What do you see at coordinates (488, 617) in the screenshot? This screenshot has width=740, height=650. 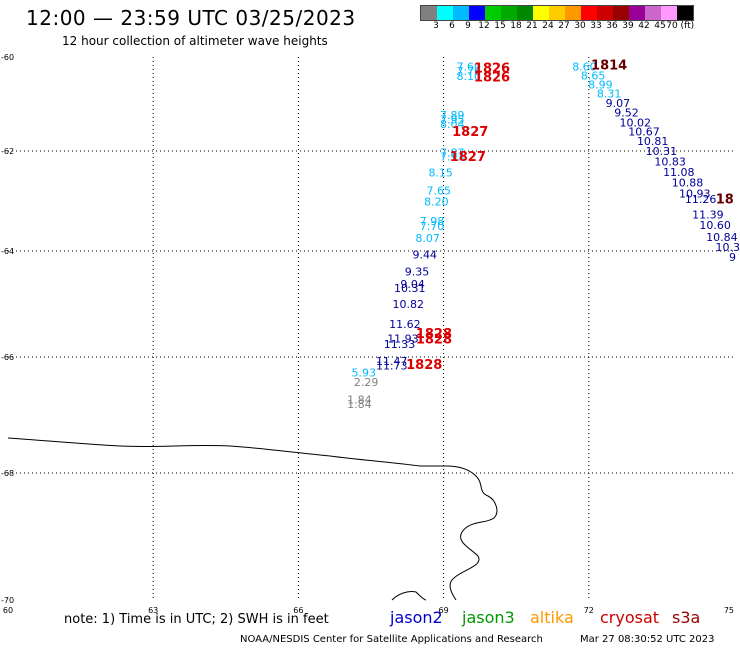 I see `legend-jason3: jason3` at bounding box center [488, 617].